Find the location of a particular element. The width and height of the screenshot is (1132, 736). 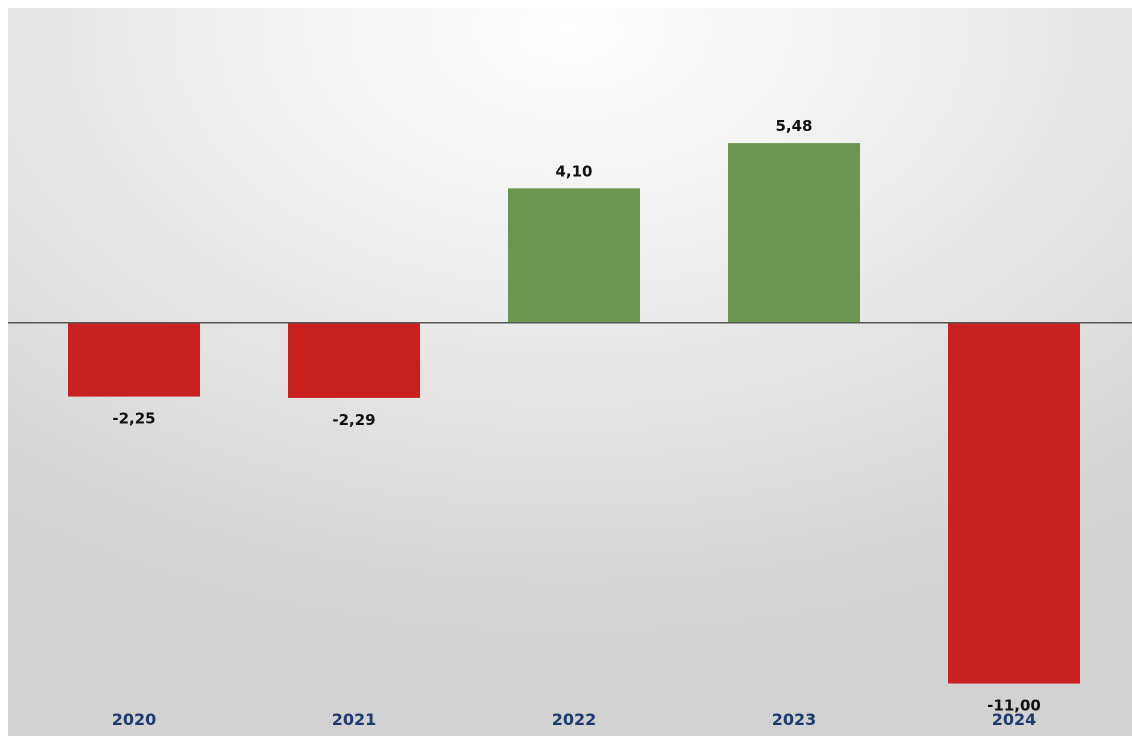

value-label-2021: -2,29 is located at coordinates (353, 420).